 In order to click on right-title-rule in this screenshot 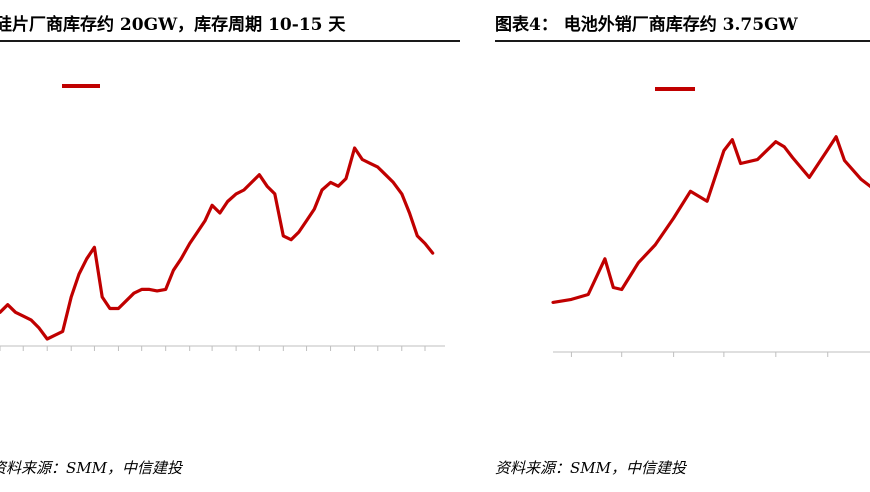, I will do `click(682, 41)`.